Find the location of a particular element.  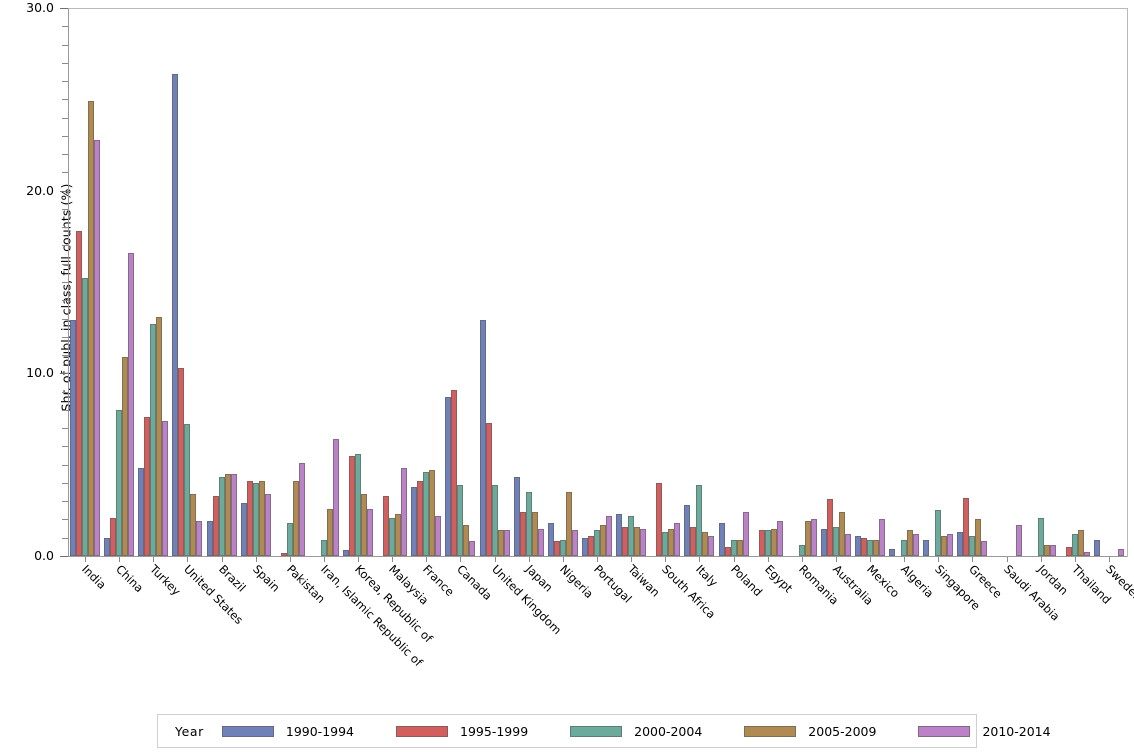

x-axis-tick-label: India is located at coordinates (94, 577).